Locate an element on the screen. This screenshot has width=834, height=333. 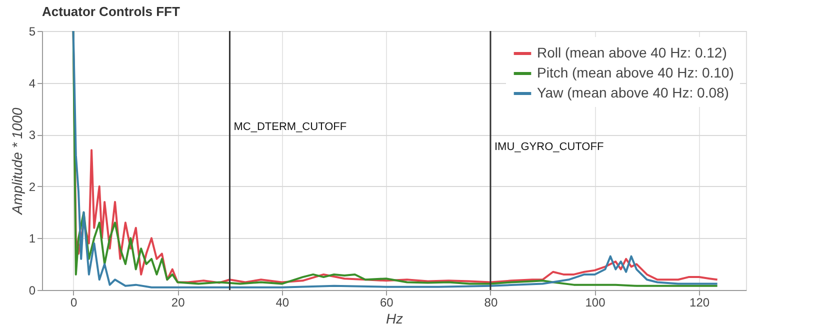
legend-label: Roll (mean above 40 Hz: 0.12) is located at coordinates (632, 52).